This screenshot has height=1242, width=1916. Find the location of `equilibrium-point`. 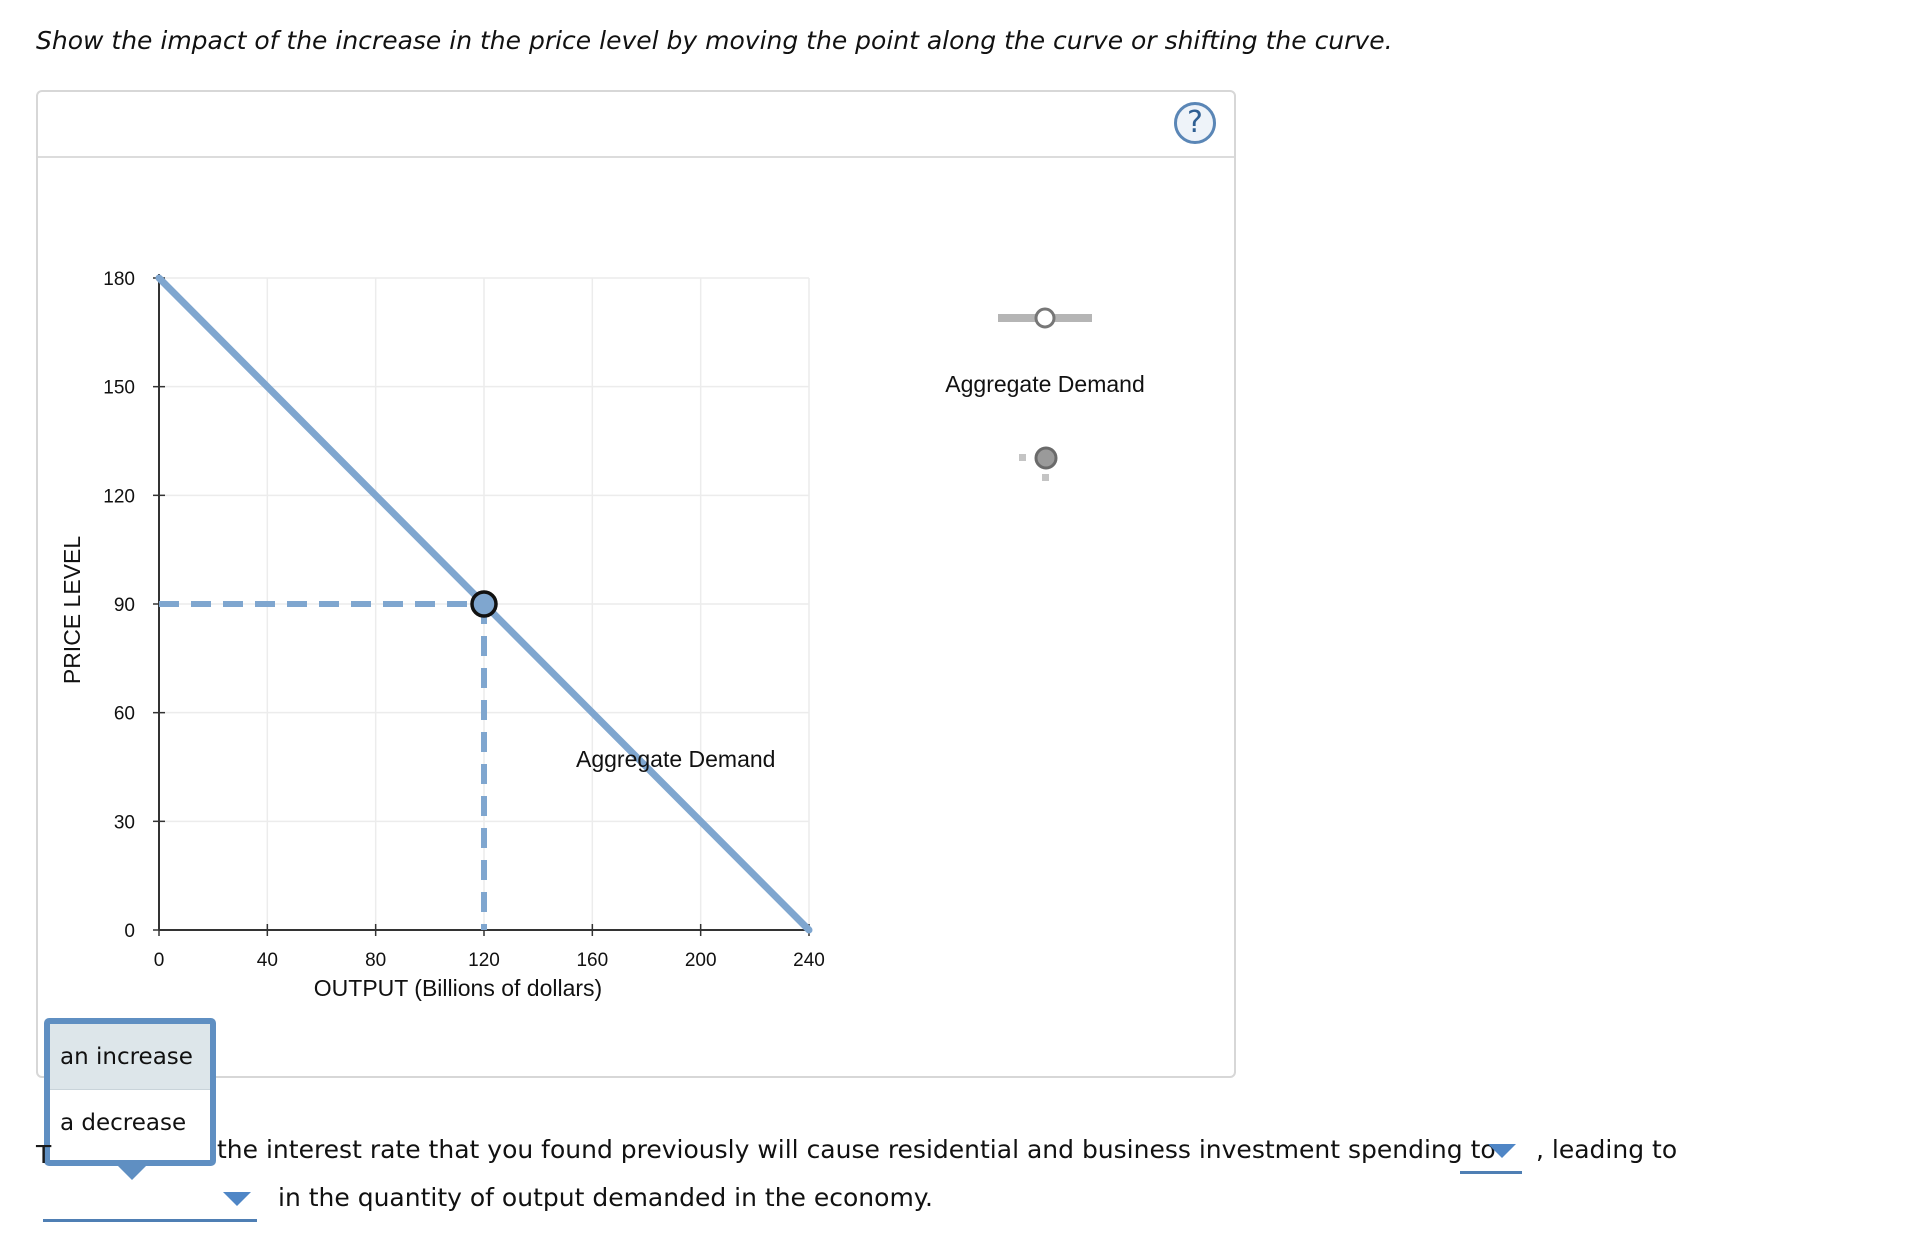

equilibrium-point is located at coordinates (484, 604).